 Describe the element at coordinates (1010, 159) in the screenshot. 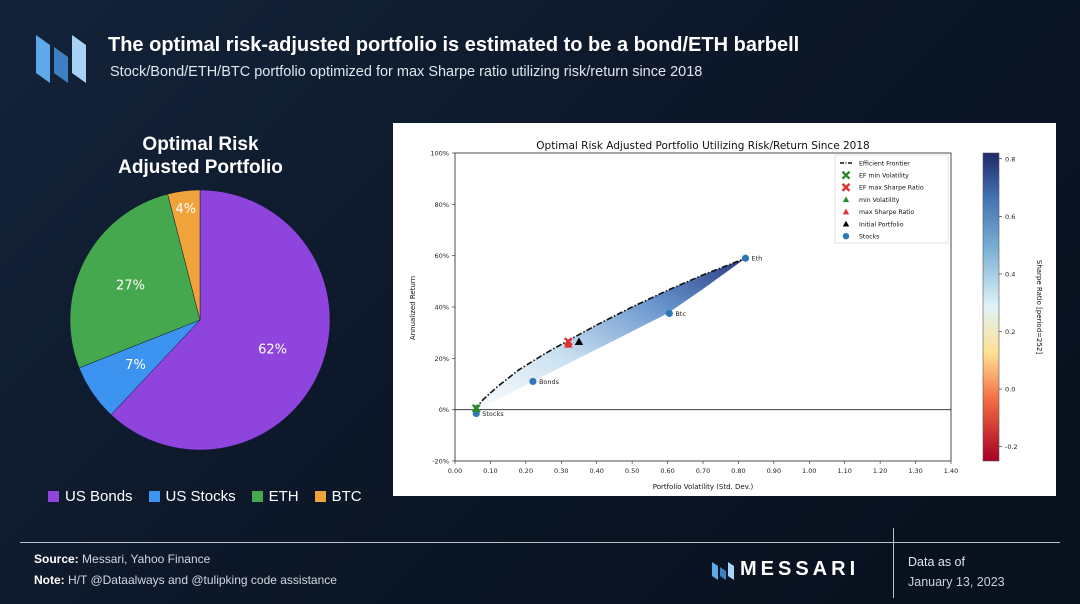

I see `colorbar-tick-label: 0.8` at that location.